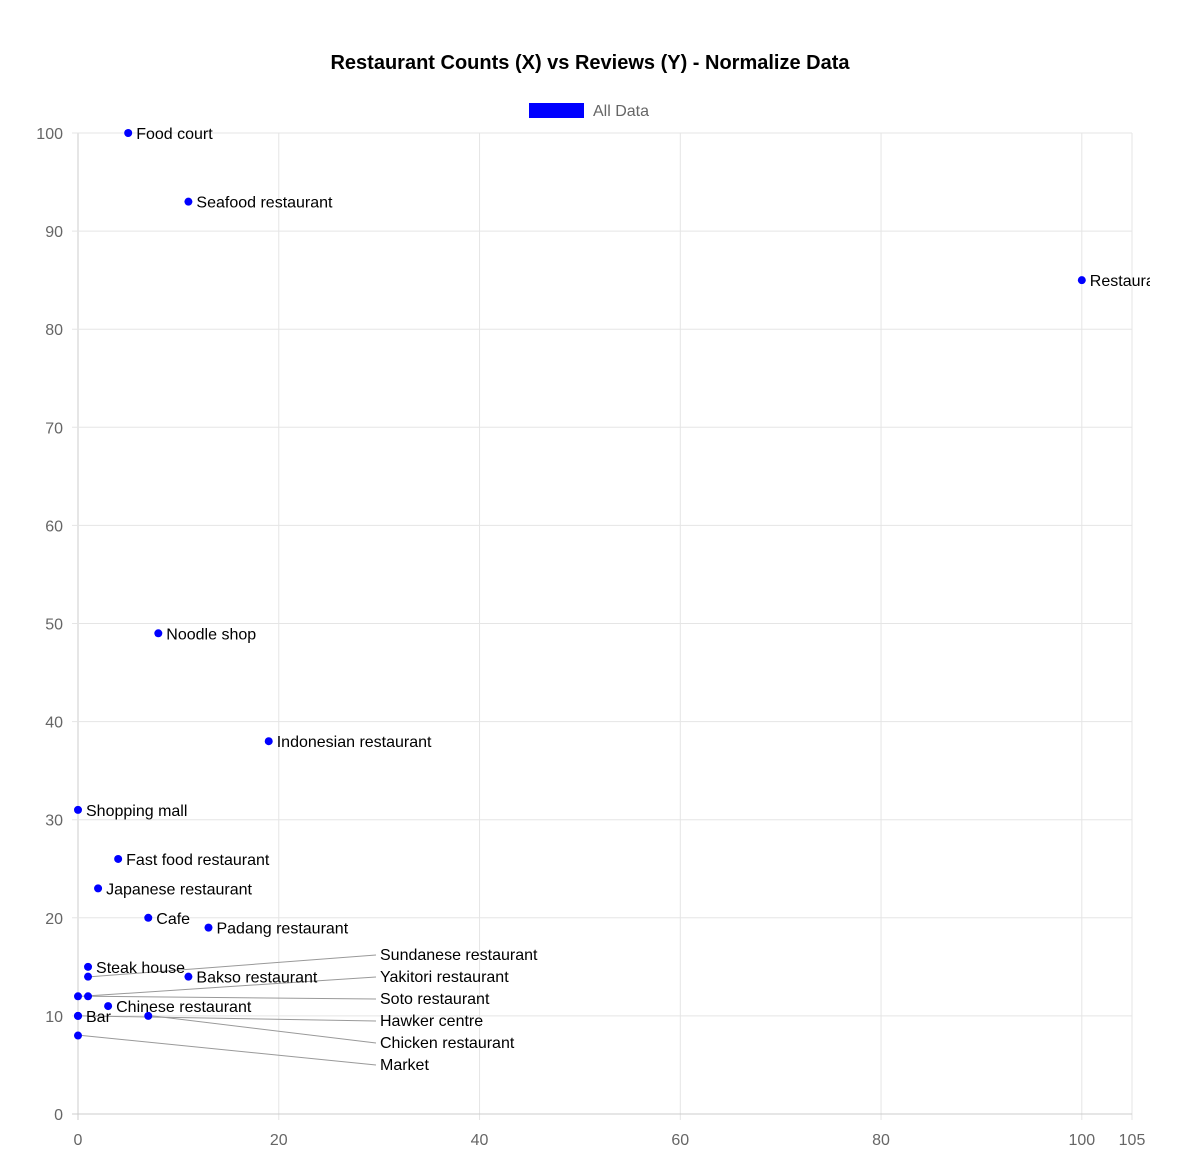  What do you see at coordinates (404, 1065) in the screenshot?
I see `point-label: Market` at bounding box center [404, 1065].